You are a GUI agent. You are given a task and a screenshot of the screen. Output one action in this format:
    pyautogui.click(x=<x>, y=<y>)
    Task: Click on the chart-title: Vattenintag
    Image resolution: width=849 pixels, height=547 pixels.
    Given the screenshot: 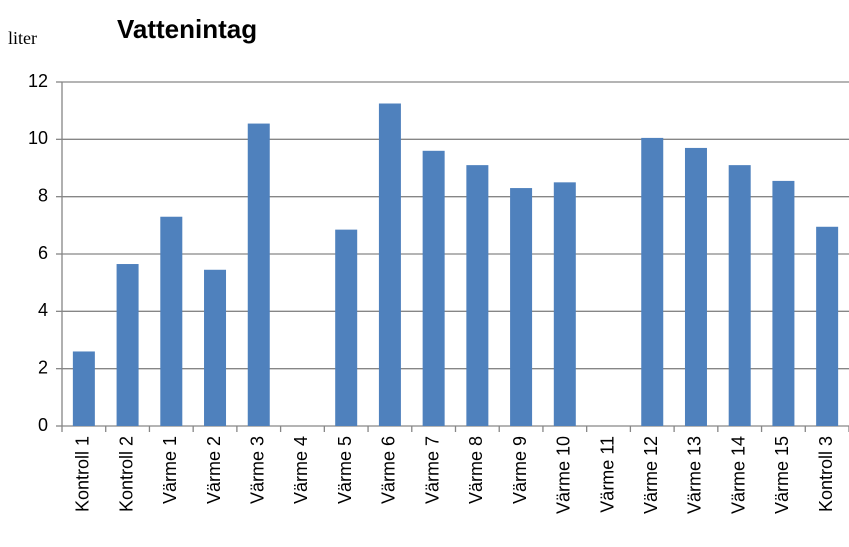 What is the action you would take?
    pyautogui.click(x=187, y=29)
    